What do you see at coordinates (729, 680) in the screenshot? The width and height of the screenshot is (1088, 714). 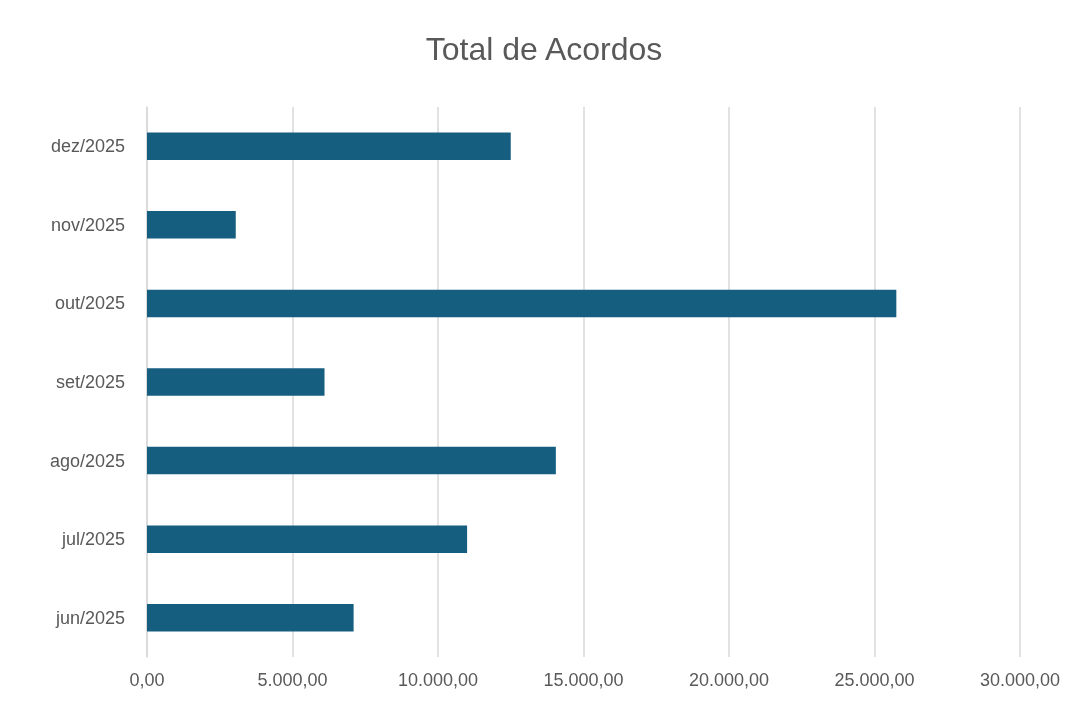 I see `x-tick-label: 20.000,00` at bounding box center [729, 680].